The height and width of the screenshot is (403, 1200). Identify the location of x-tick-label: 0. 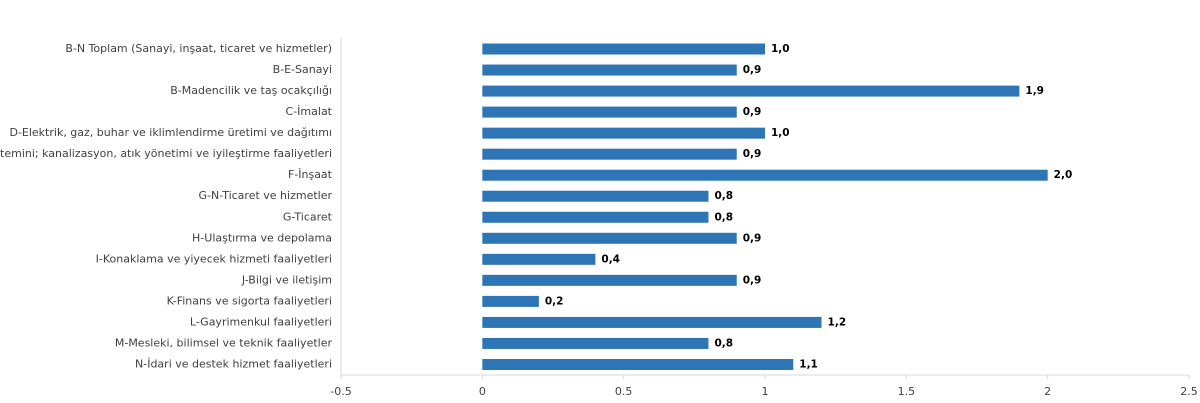
(482, 391).